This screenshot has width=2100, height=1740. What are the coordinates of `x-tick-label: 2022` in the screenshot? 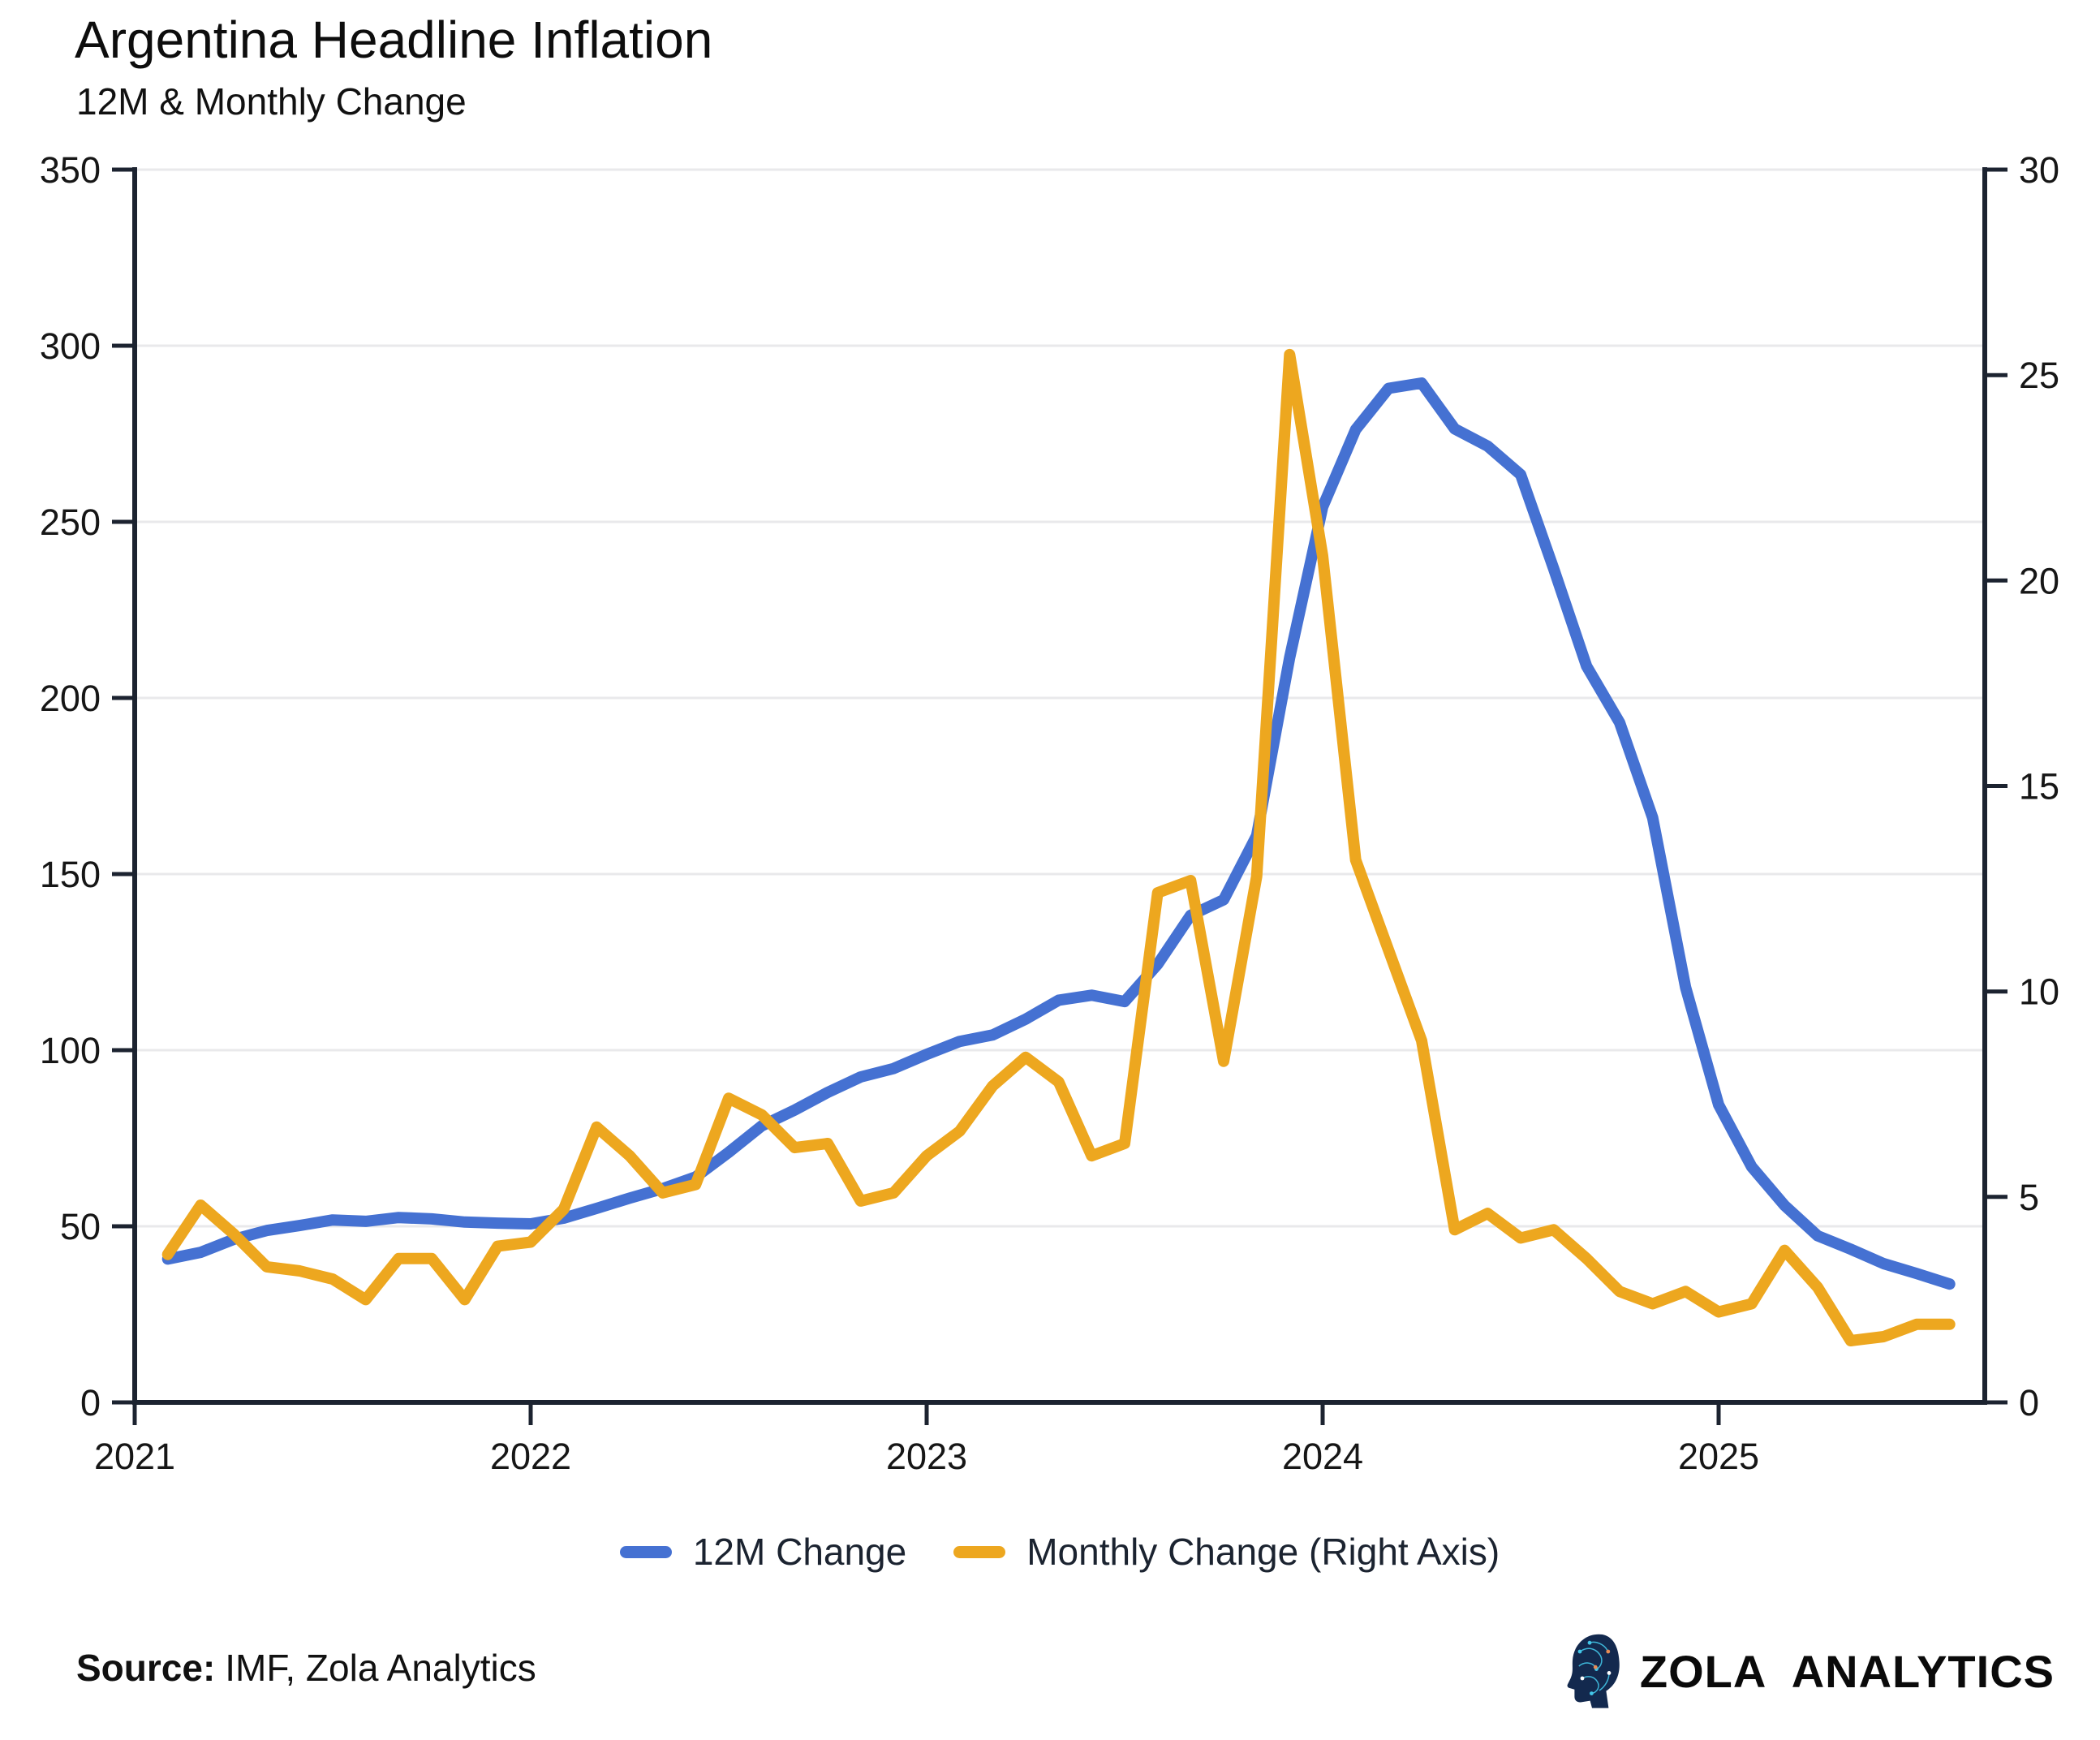 It's located at (530, 1456).